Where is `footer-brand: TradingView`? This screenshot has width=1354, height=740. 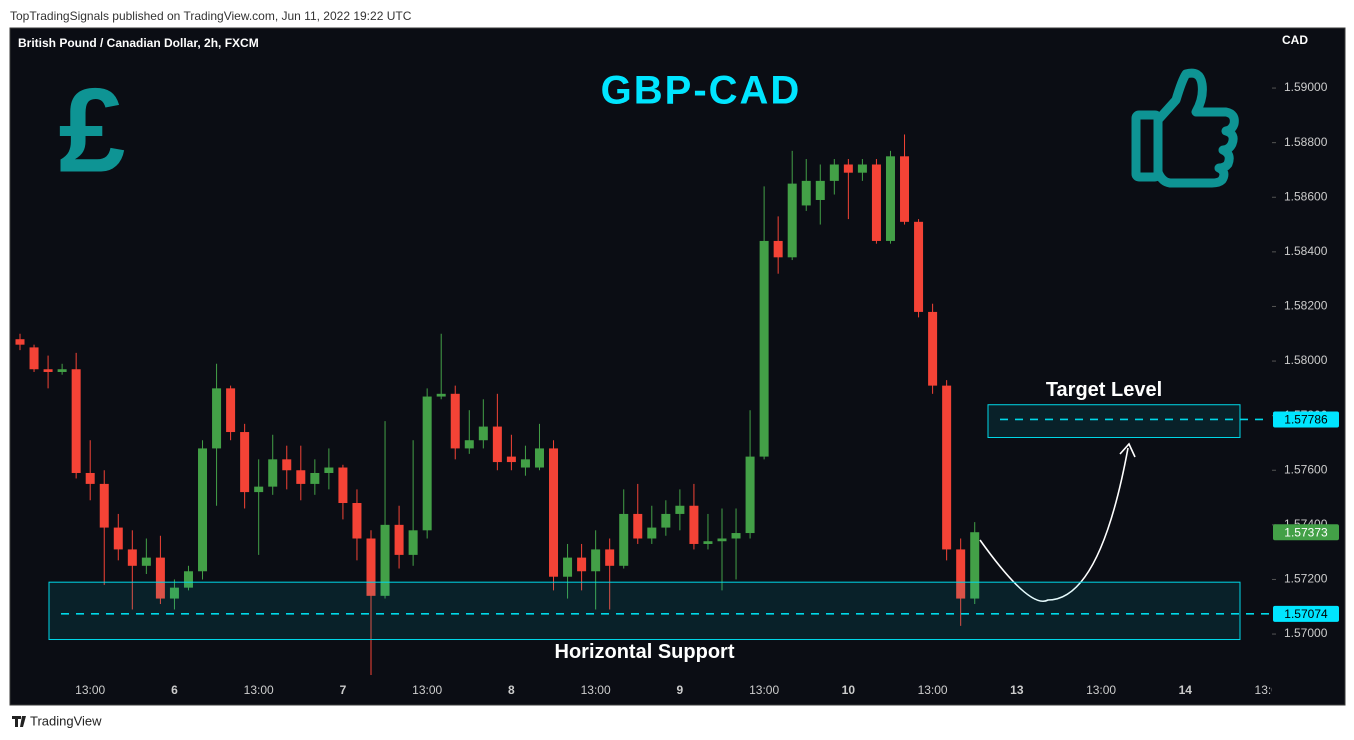 footer-brand: TradingView is located at coordinates (66, 720).